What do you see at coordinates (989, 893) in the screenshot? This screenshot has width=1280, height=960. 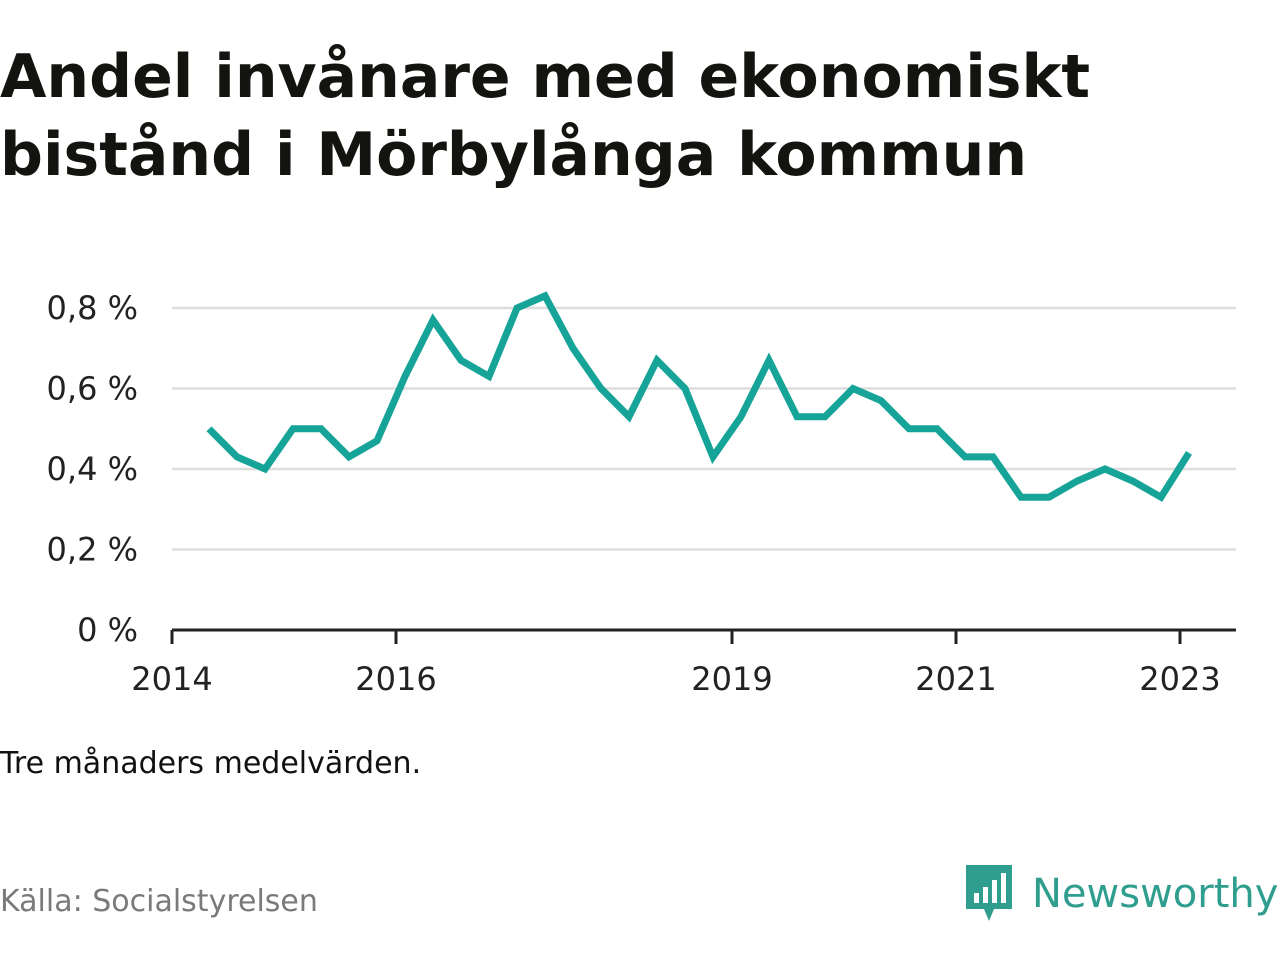 I see `chart-bubble-icon` at bounding box center [989, 893].